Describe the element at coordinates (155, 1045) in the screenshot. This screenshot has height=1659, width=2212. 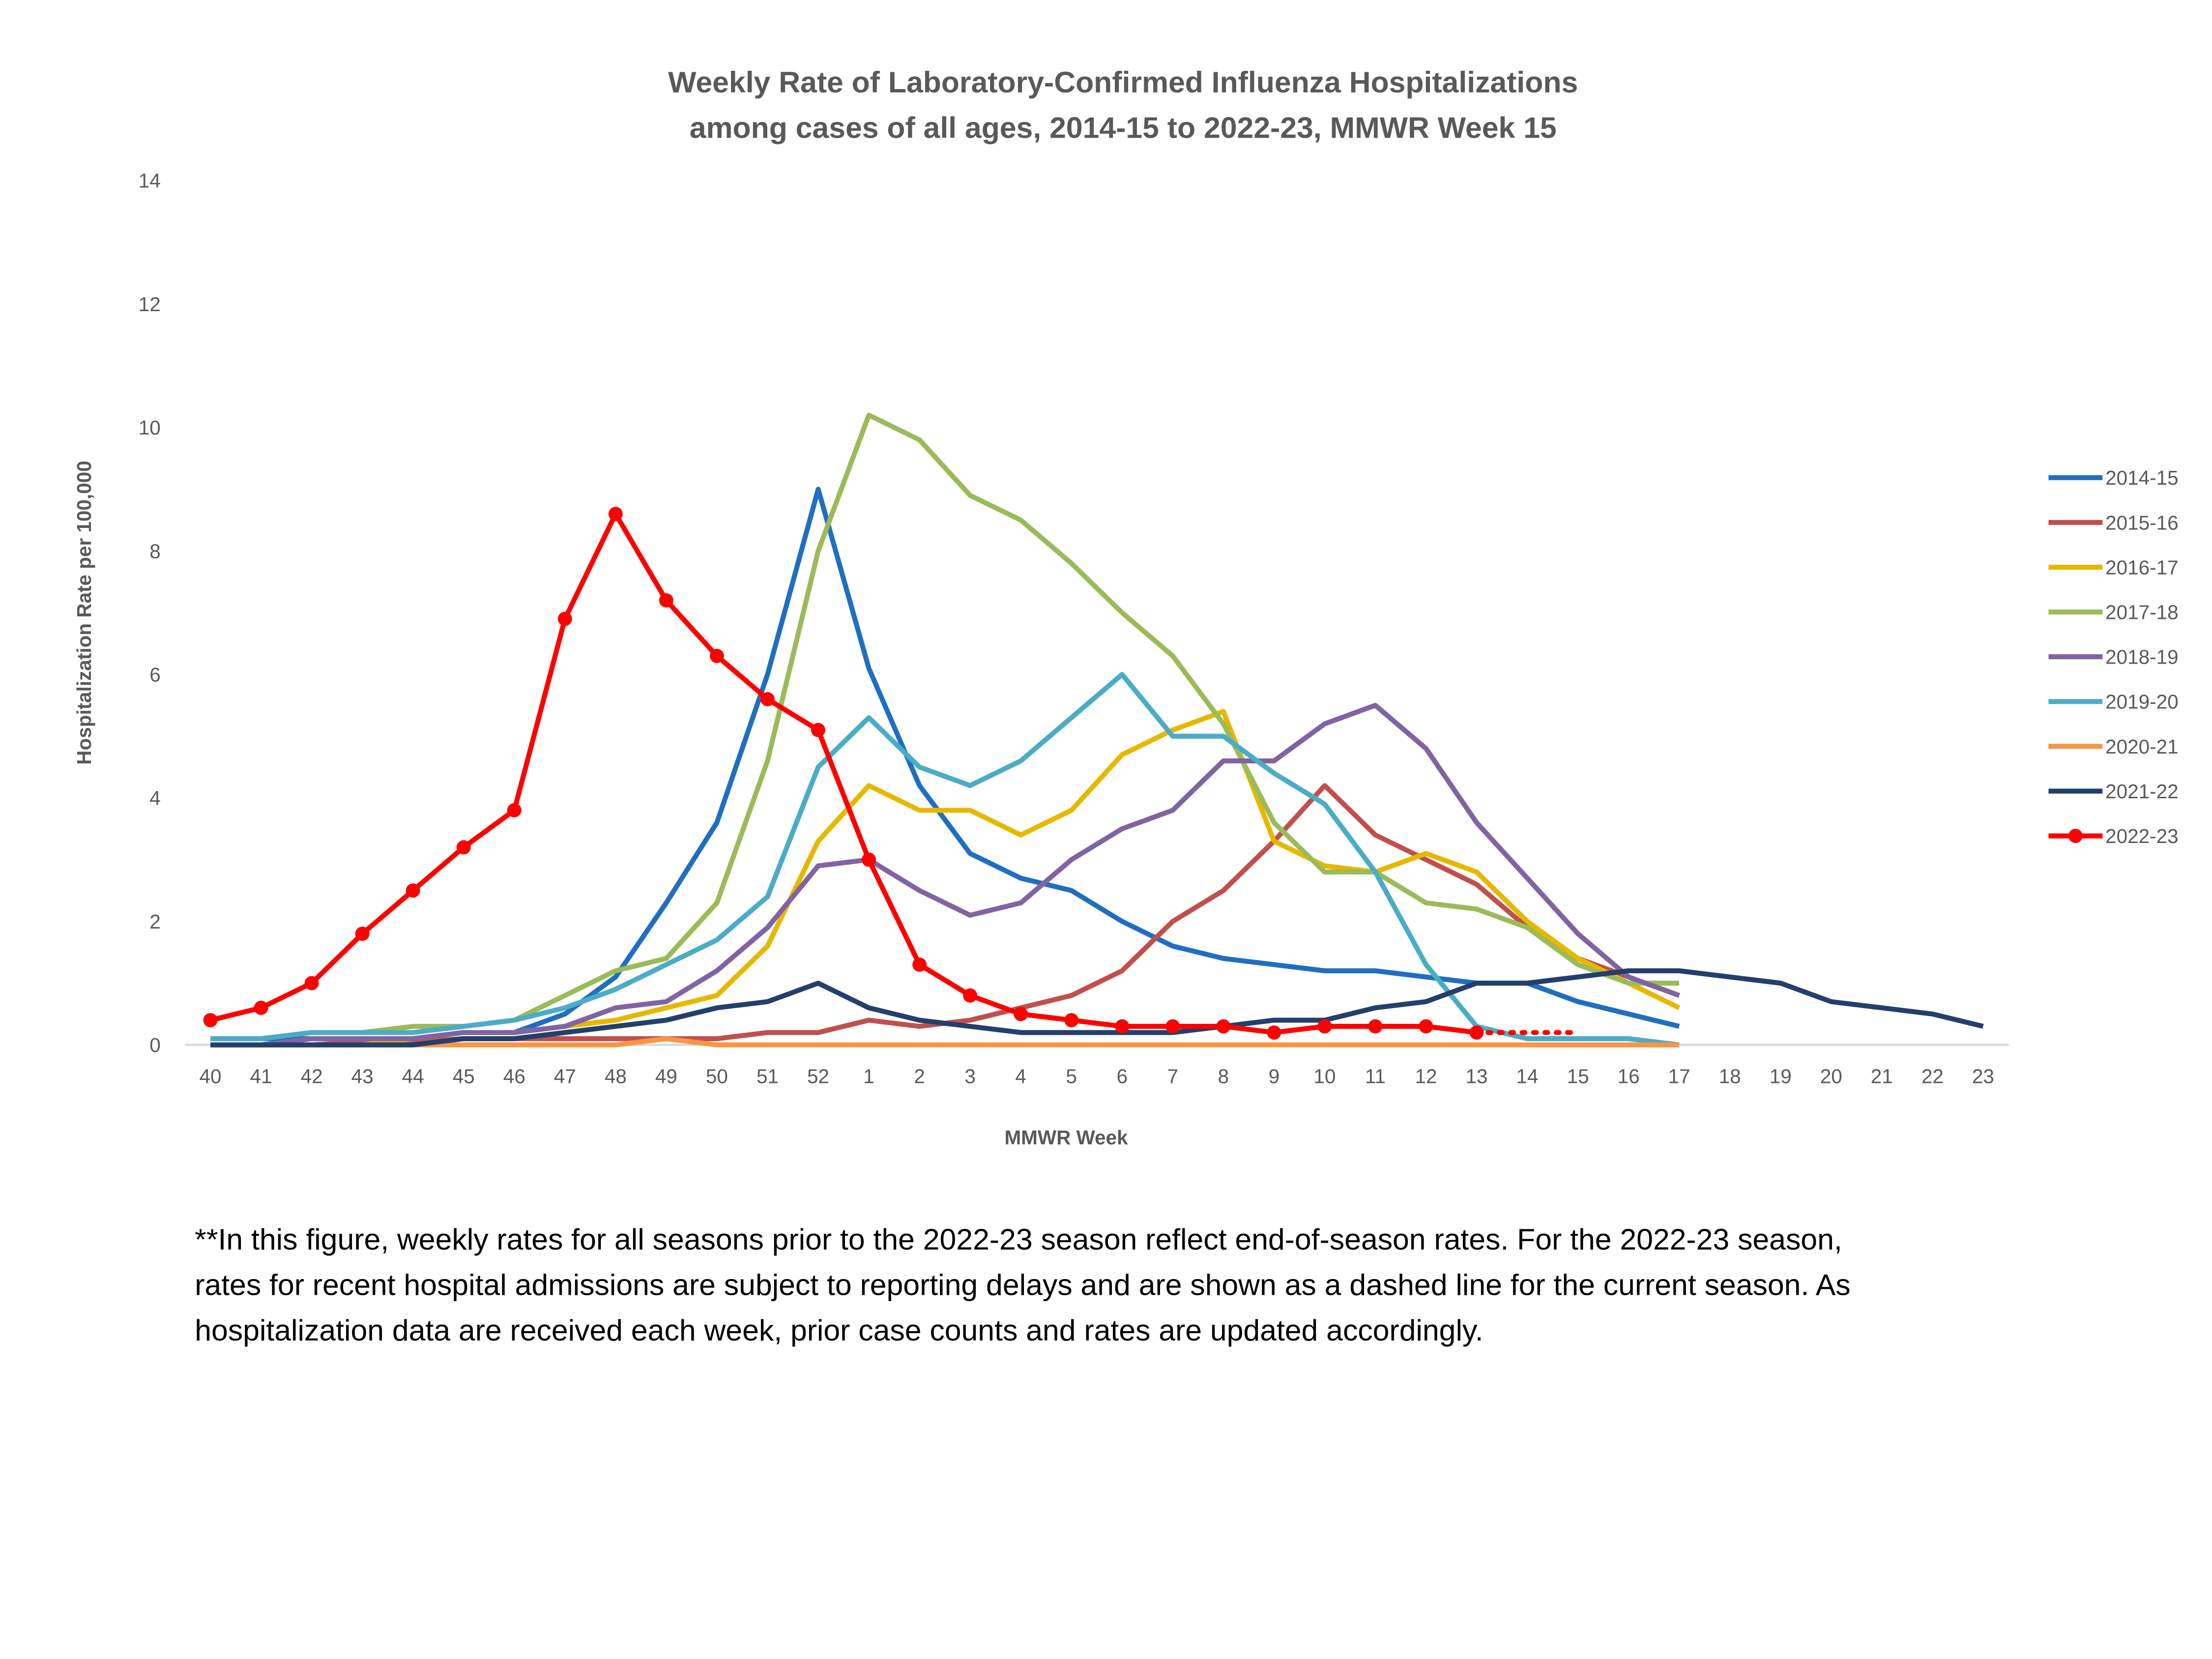
I see `y-tick-label: 0` at that location.